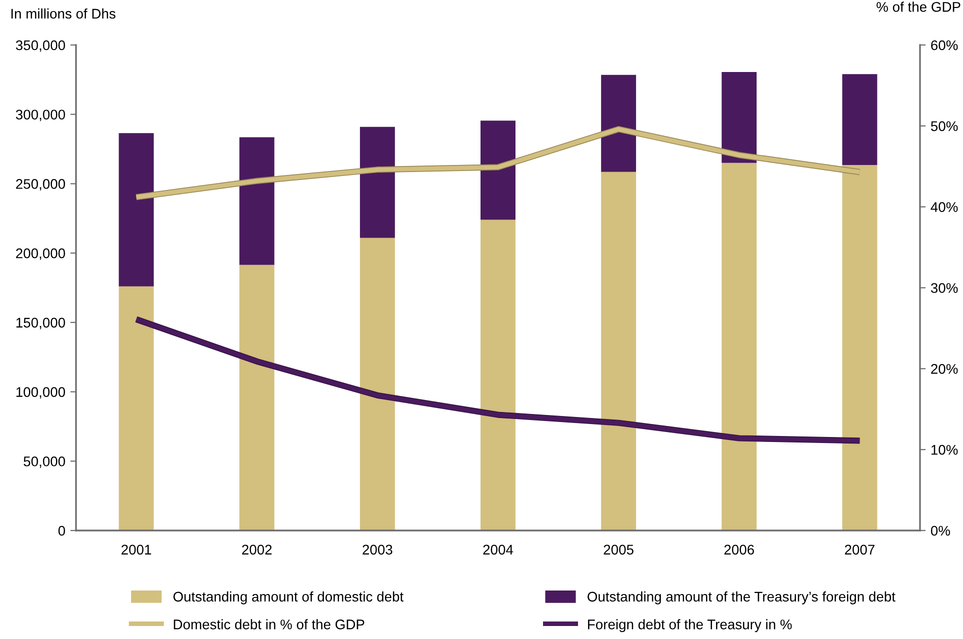 Image resolution: width=963 pixels, height=639 pixels. Describe the element at coordinates (41, 46) in the screenshot. I see `y-tick-label: 350,000` at that location.